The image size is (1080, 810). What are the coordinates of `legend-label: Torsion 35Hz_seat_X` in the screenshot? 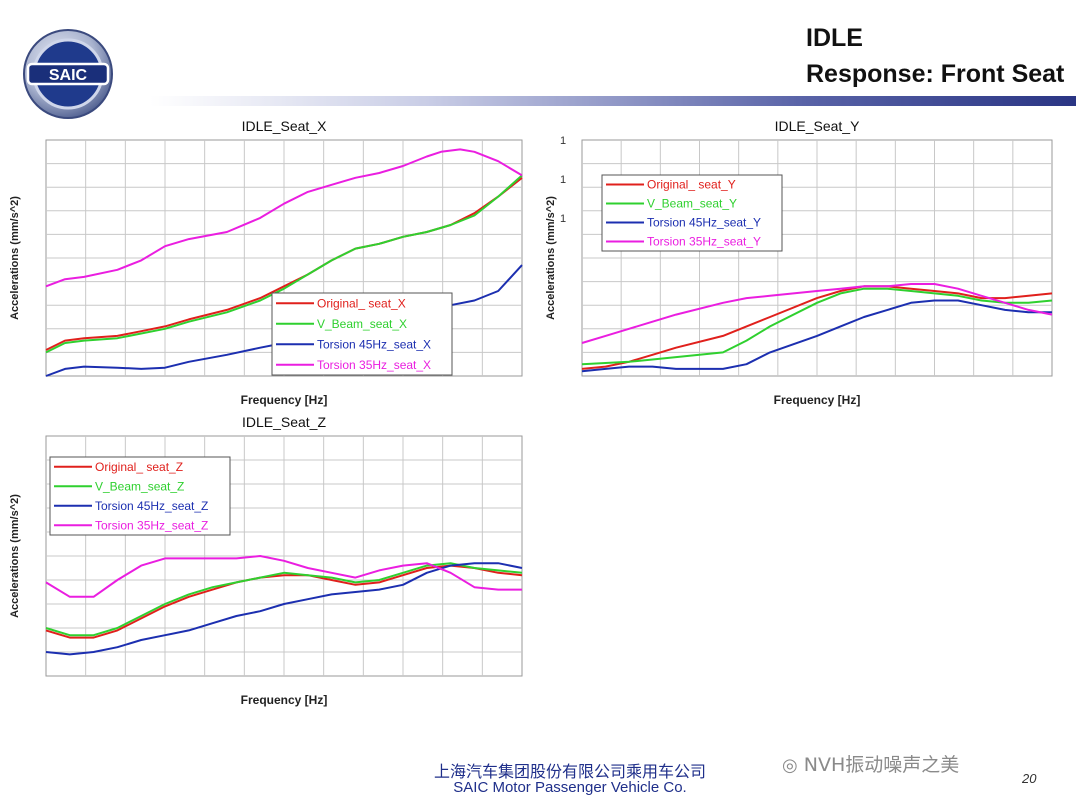 It's located at (374, 365).